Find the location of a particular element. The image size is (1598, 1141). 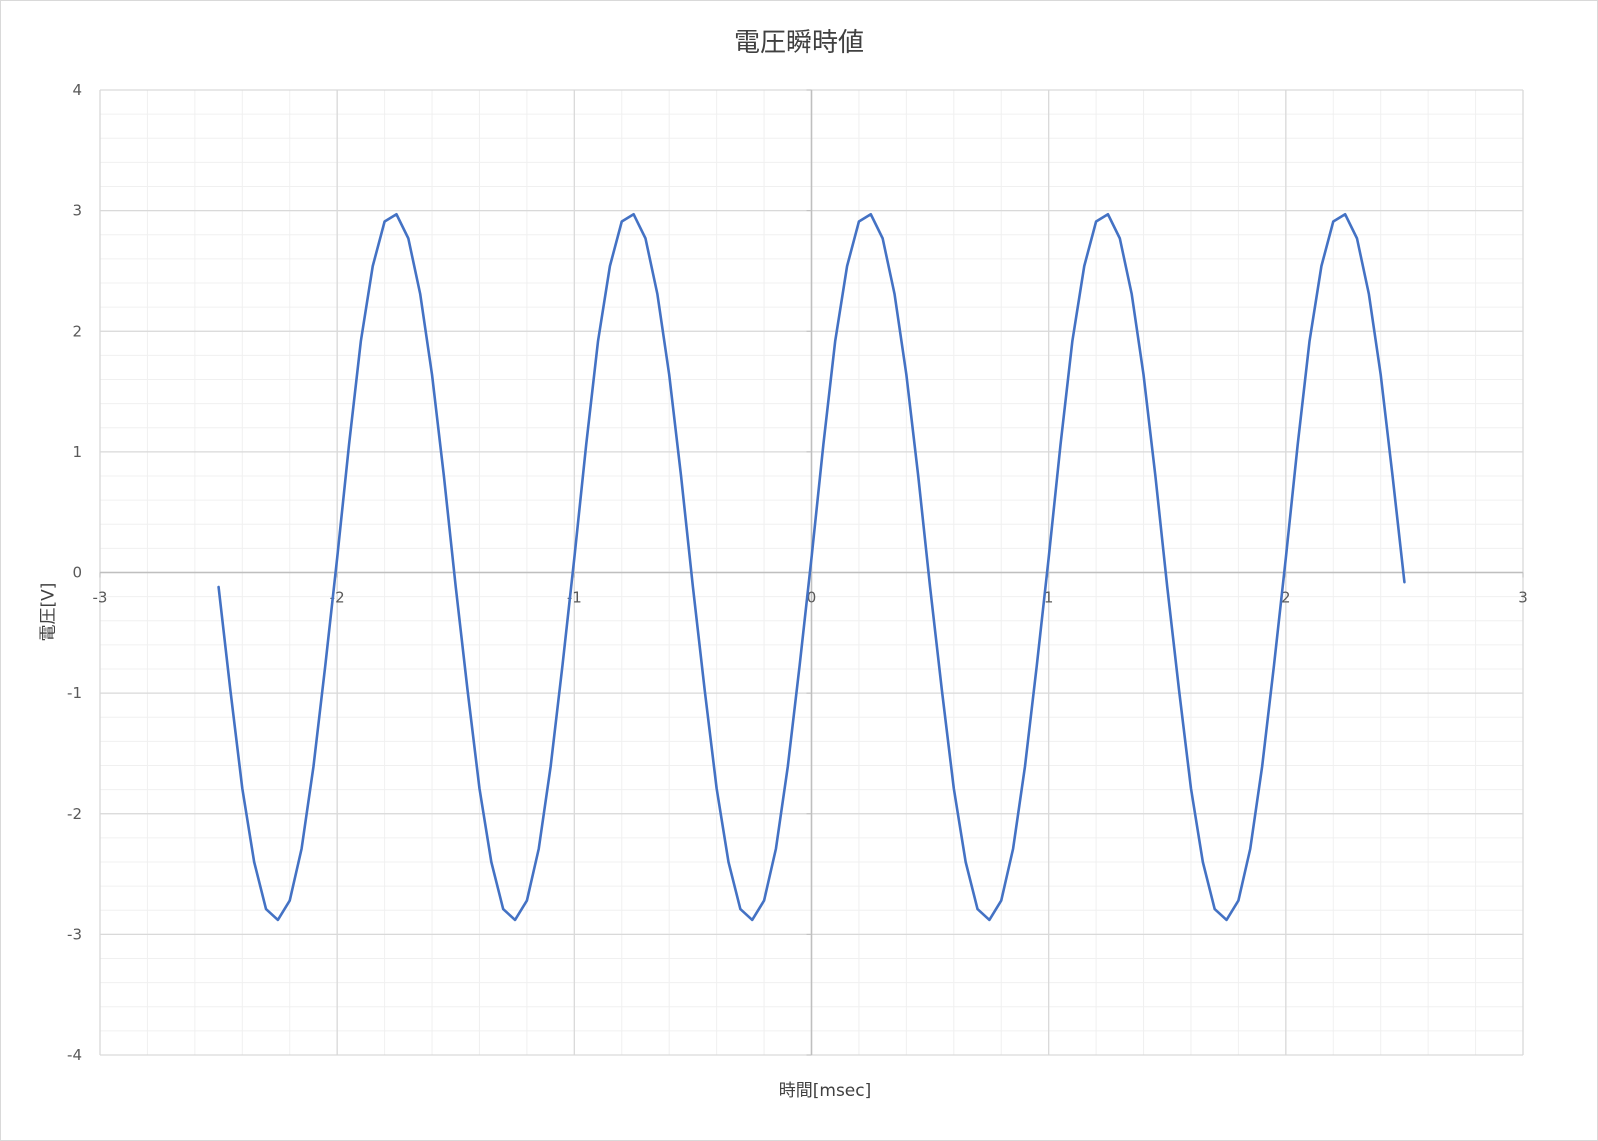

y-tick-label: -3 is located at coordinates (74, 934).